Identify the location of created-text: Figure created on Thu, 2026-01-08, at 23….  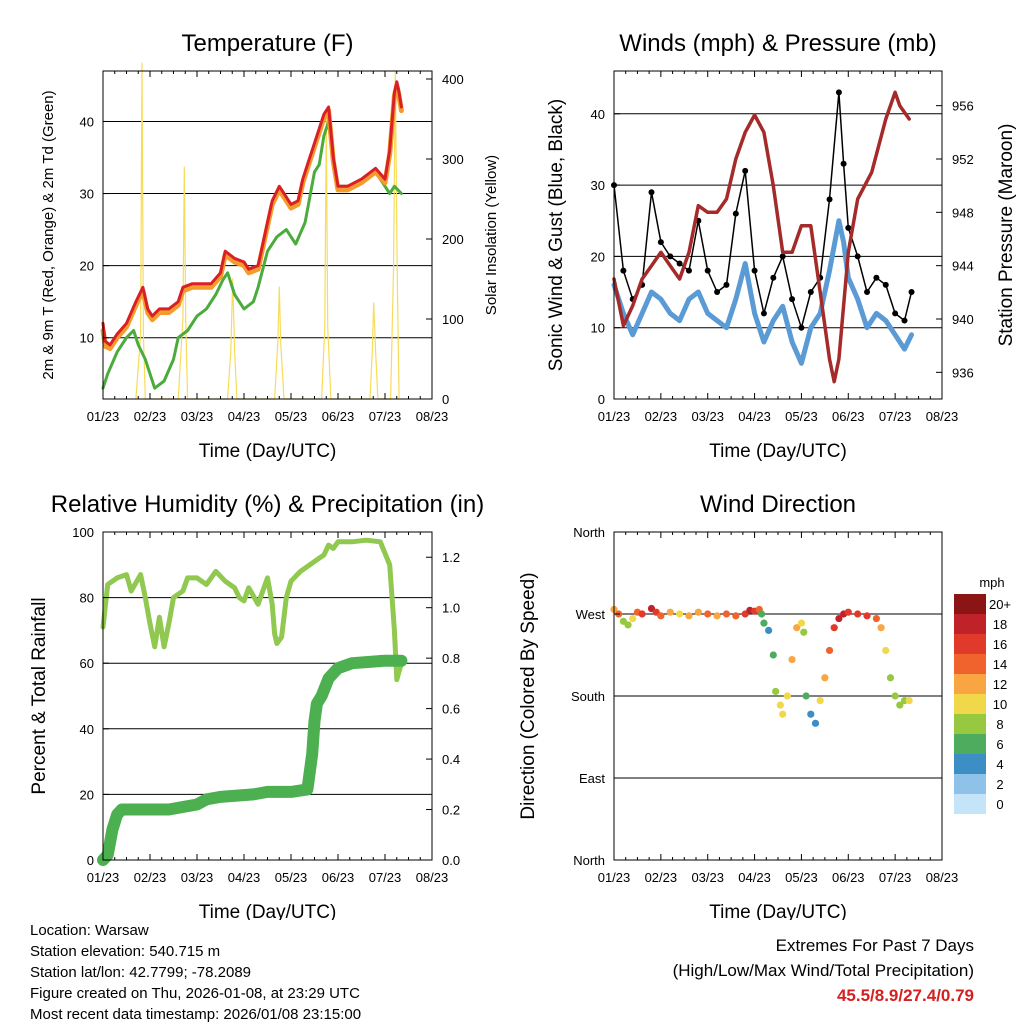
(195, 993).